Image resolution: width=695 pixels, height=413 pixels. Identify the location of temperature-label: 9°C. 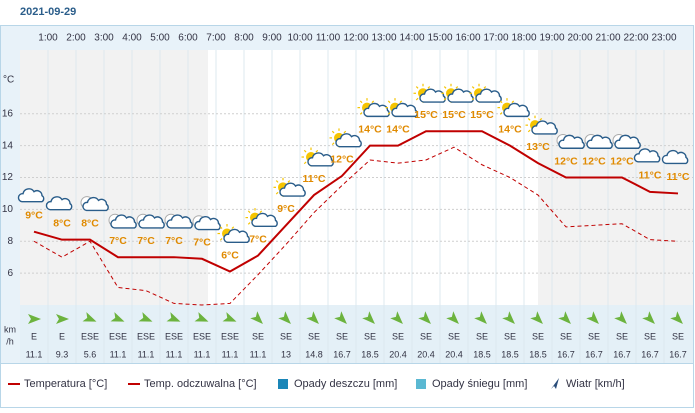
(286, 209).